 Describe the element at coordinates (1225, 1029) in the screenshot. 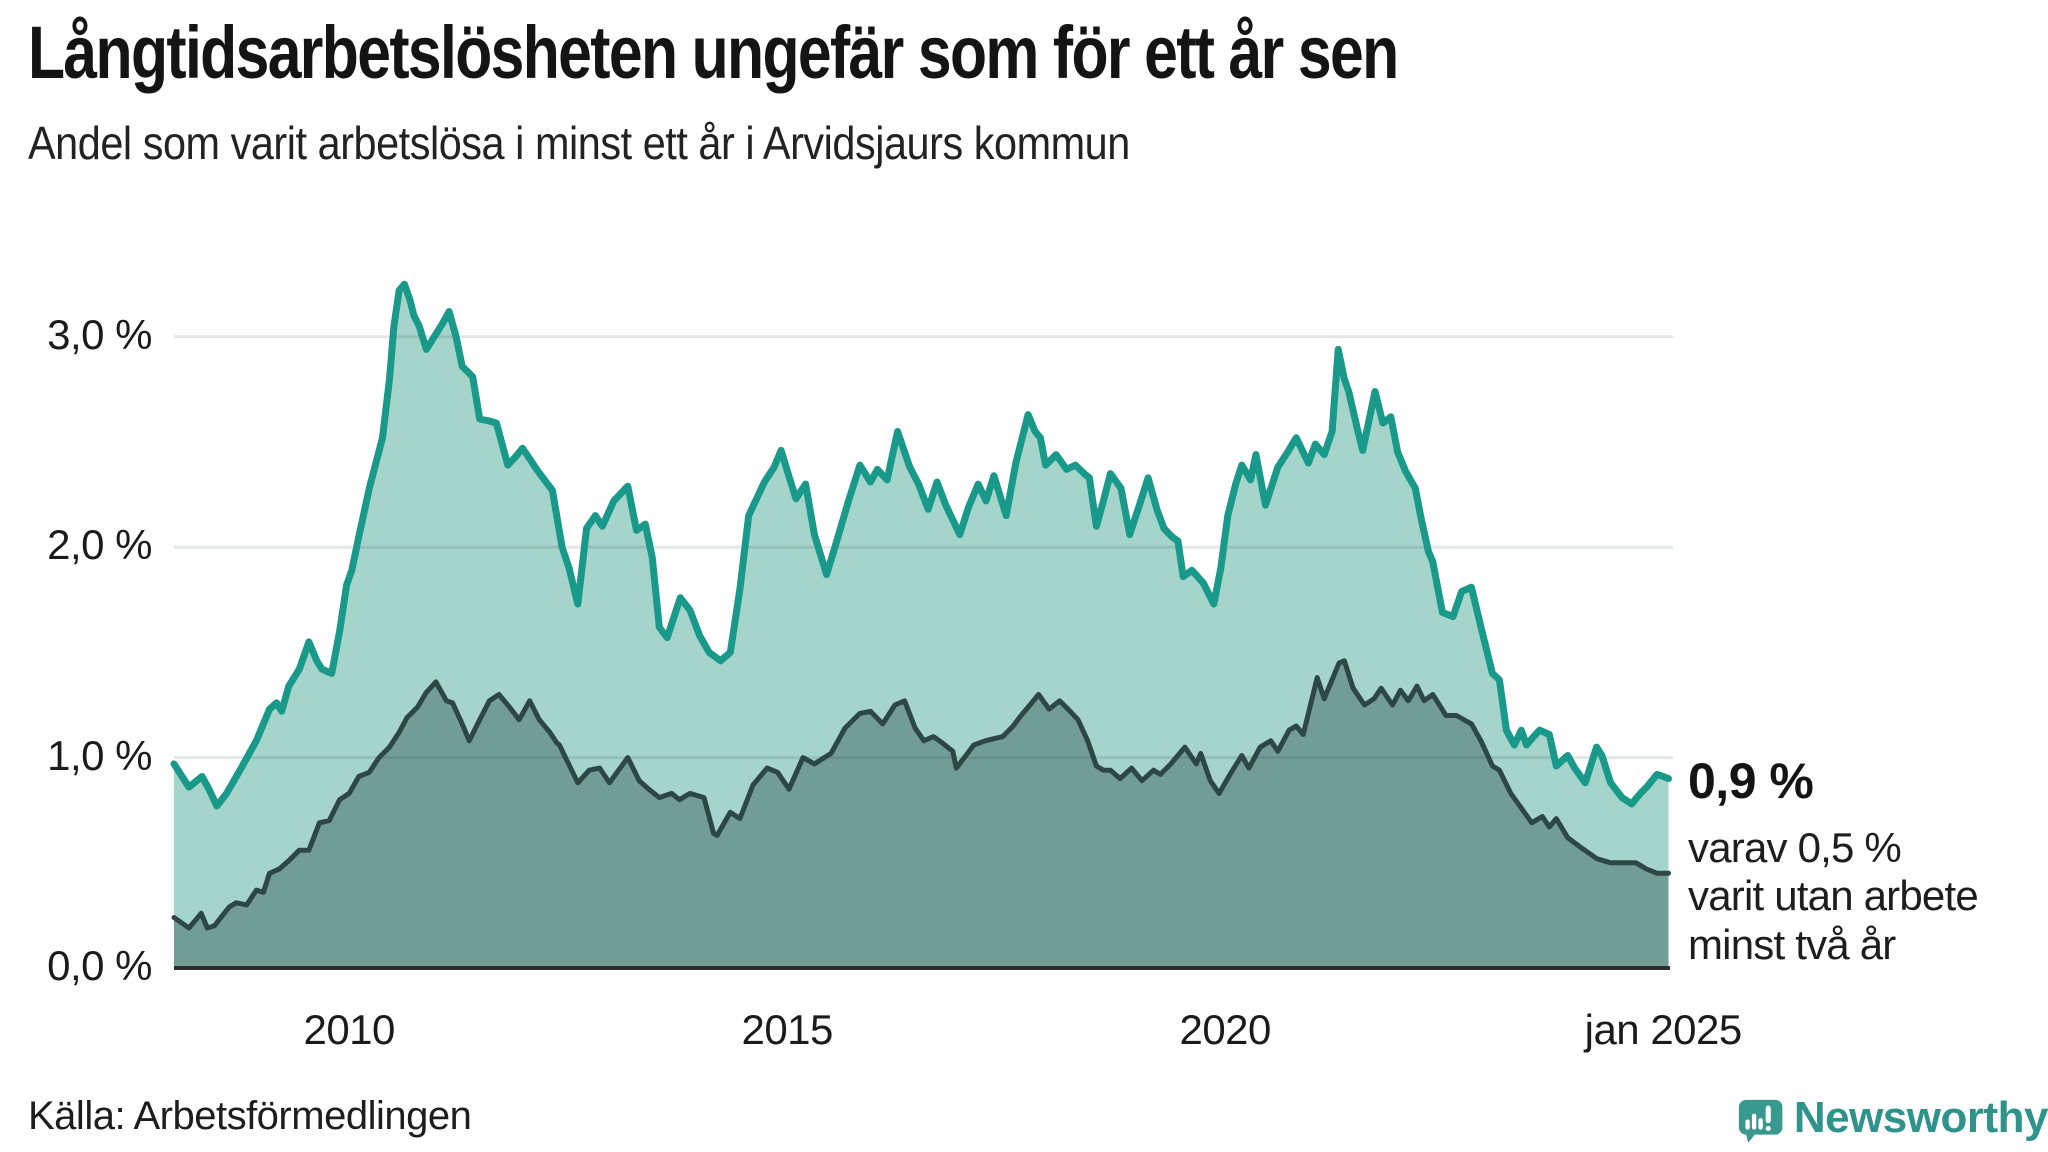

I see `x-axis-label-2020: 2020` at that location.